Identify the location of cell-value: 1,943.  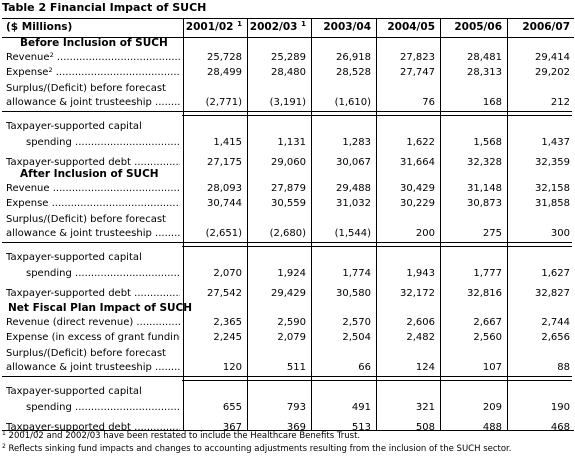
(420, 273).